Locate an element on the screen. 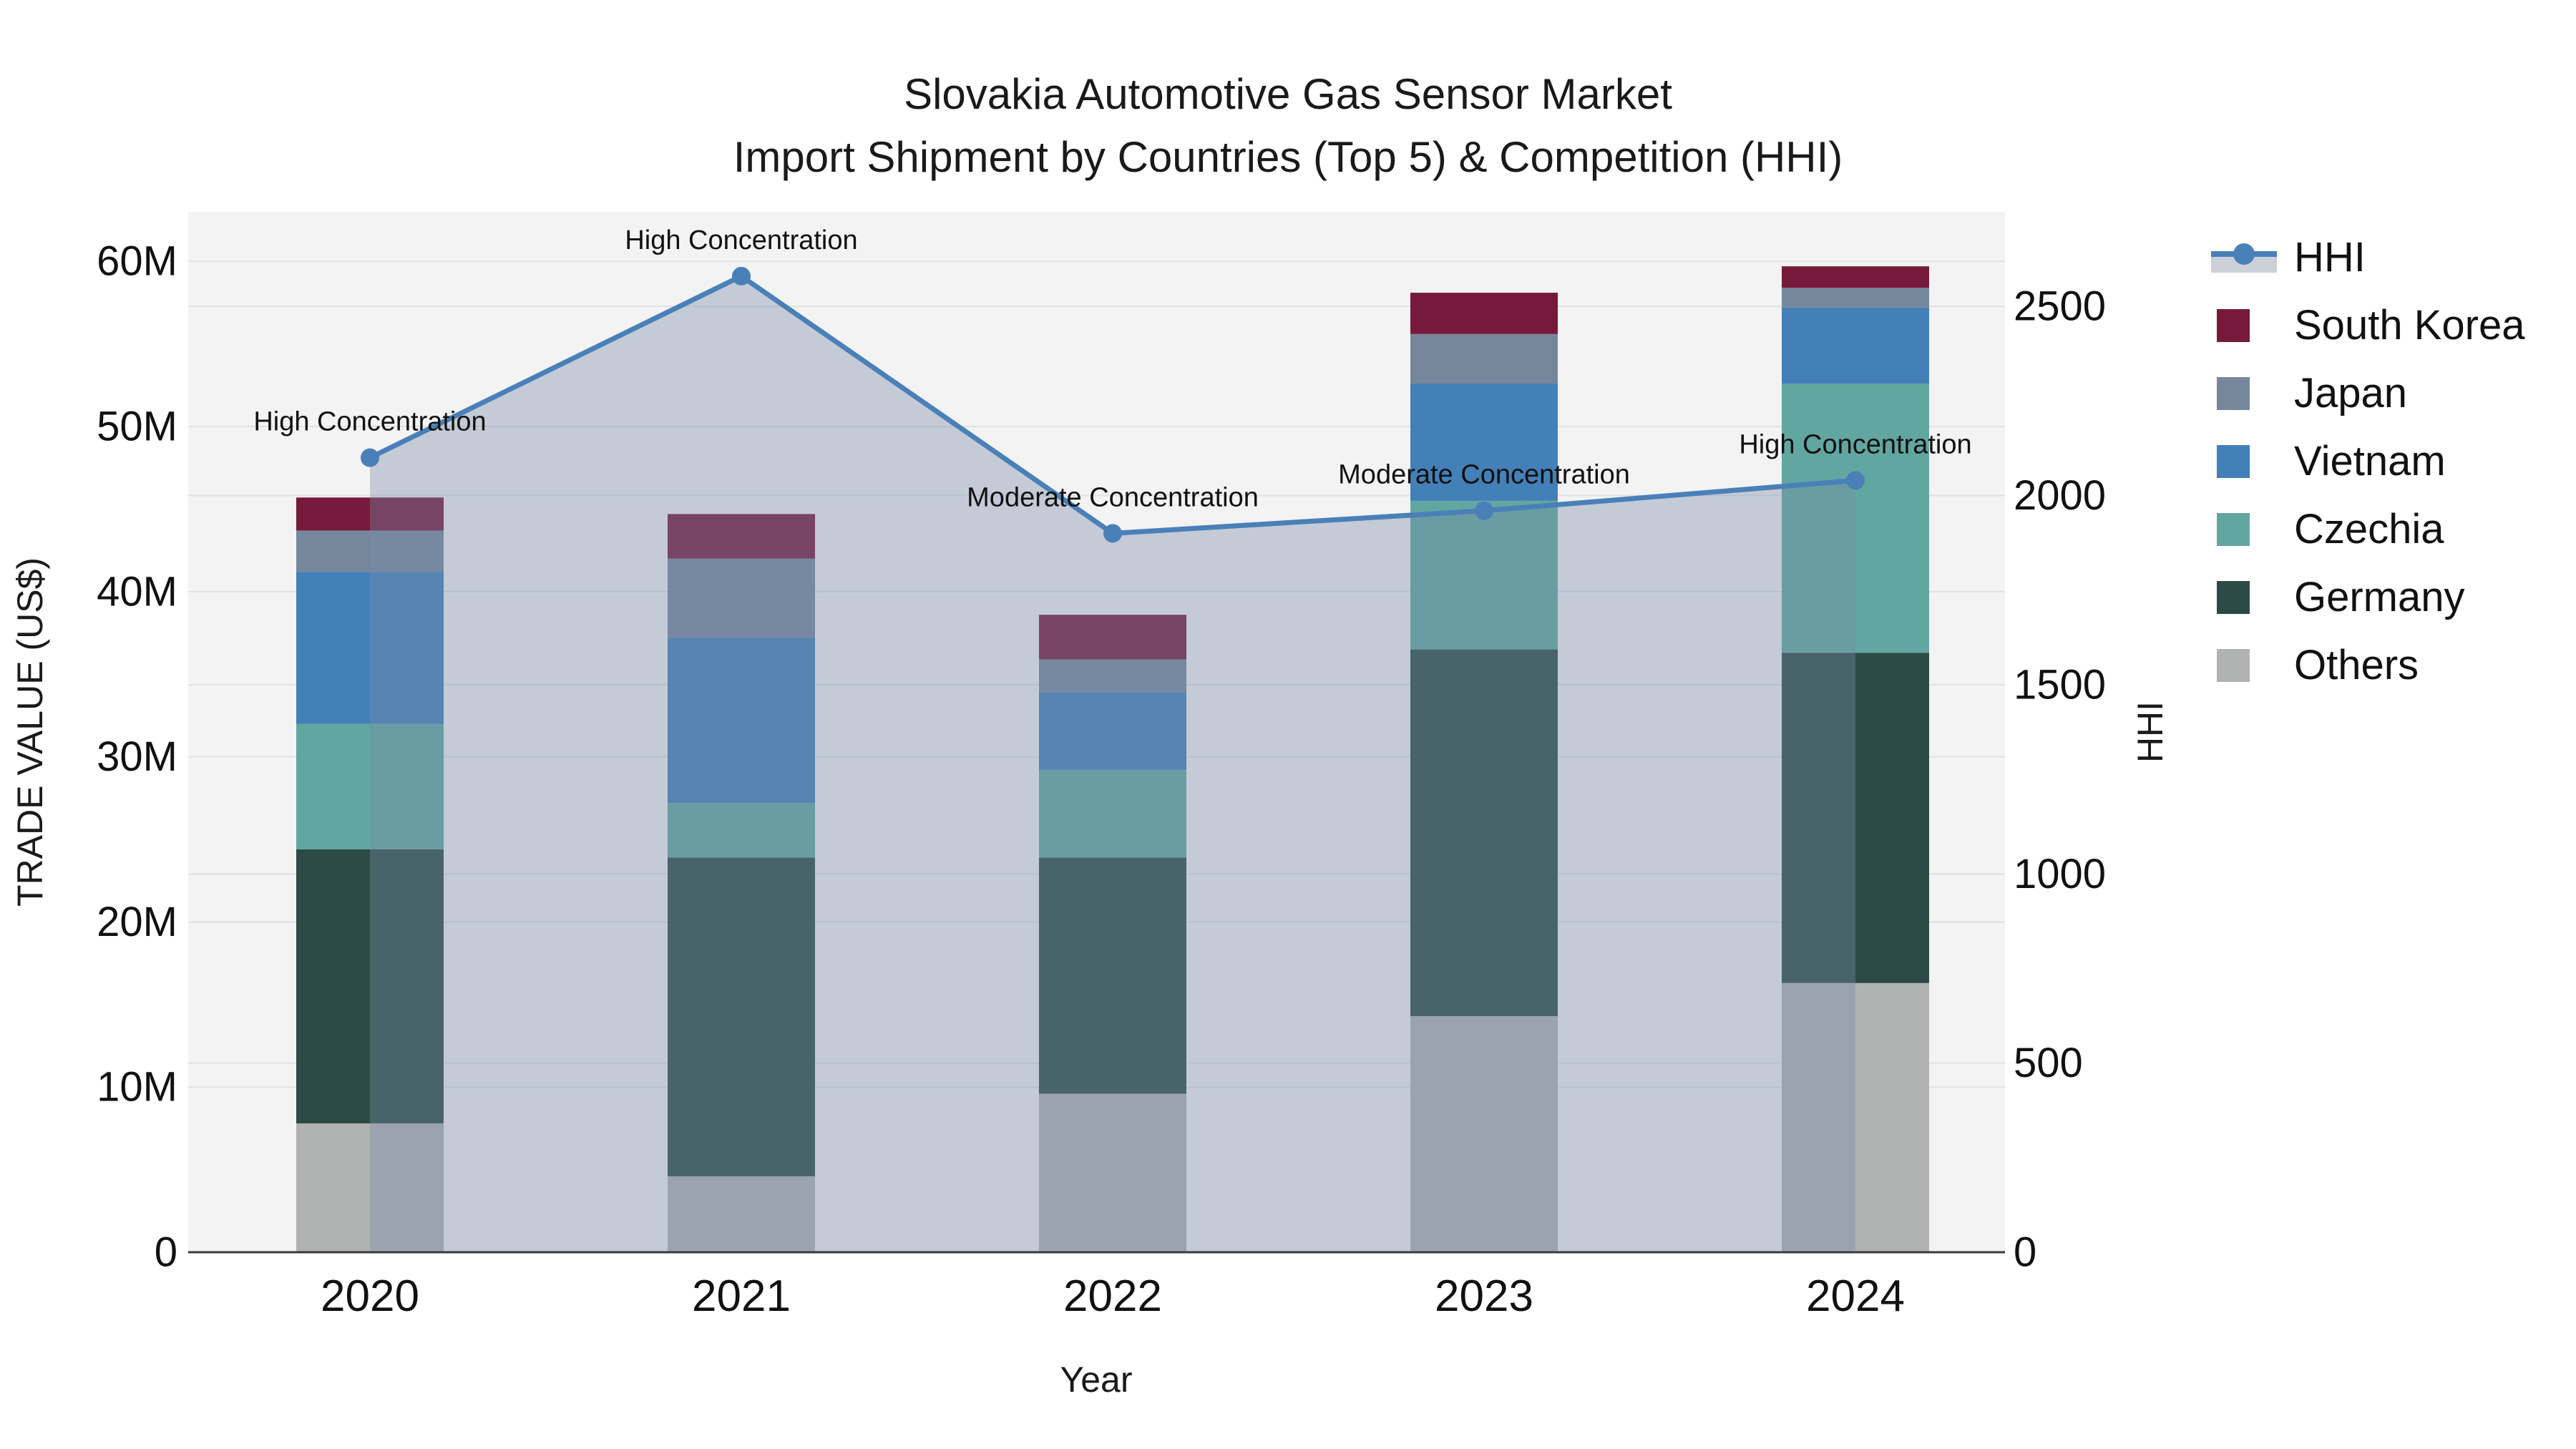 This screenshot has height=1449, width=2576. others-swatch-square is located at coordinates (2233, 665).